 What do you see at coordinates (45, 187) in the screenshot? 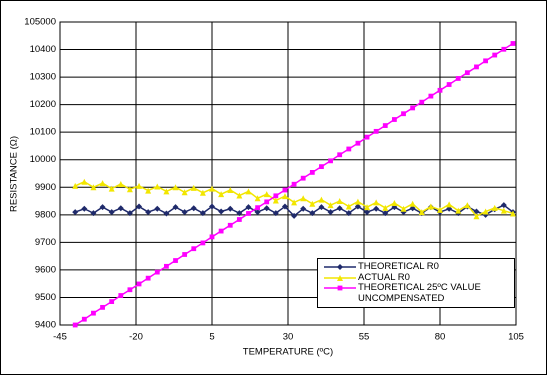
I see `y-tick-label: 9900` at bounding box center [45, 187].